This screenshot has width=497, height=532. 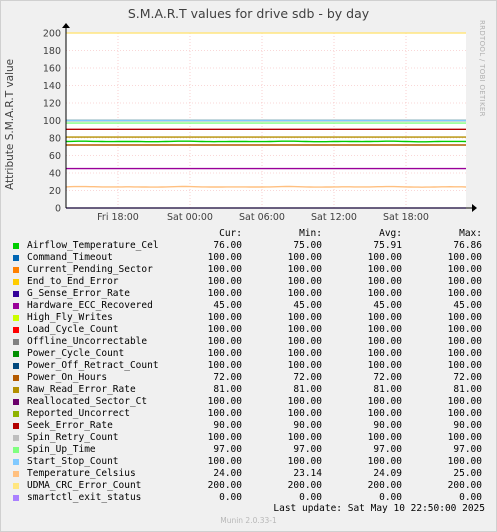 What do you see at coordinates (387, 377) in the screenshot?
I see `series-avg: 72.00` at bounding box center [387, 377].